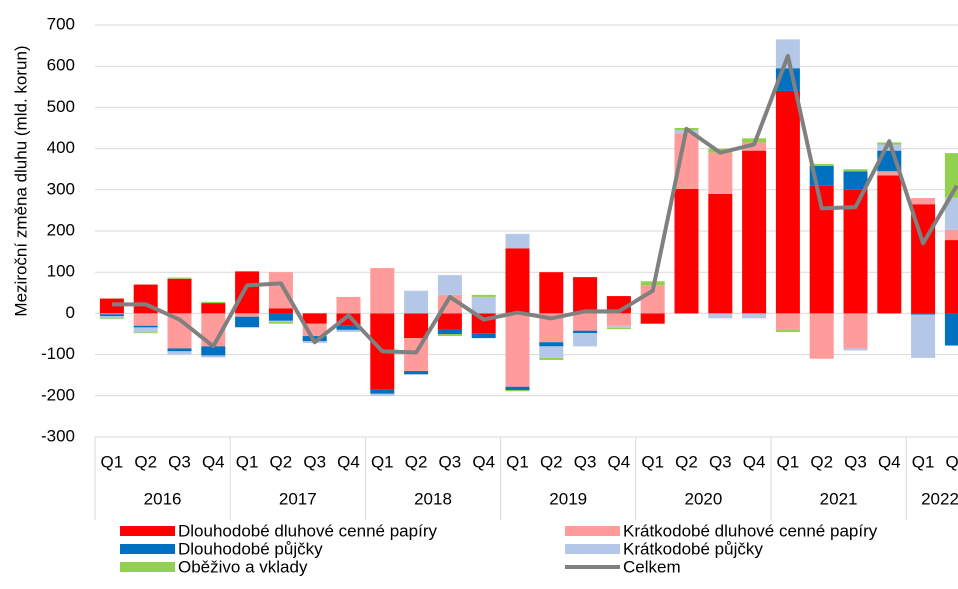  Describe the element at coordinates (307, 530) in the screenshot. I see `legend-label: Dlouhodobé dluhové cenné papíry` at that location.